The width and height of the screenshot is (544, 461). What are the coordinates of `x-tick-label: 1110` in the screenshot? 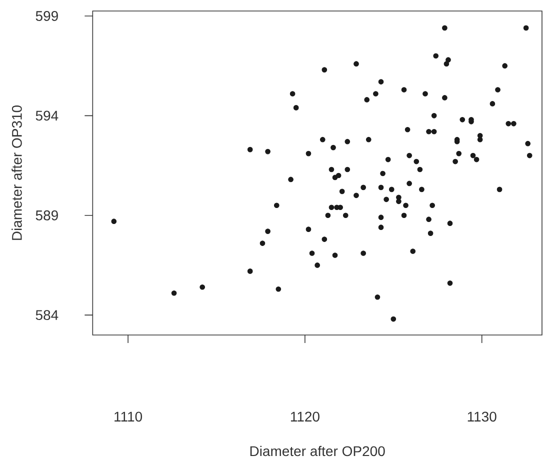 It's located at (128, 417).